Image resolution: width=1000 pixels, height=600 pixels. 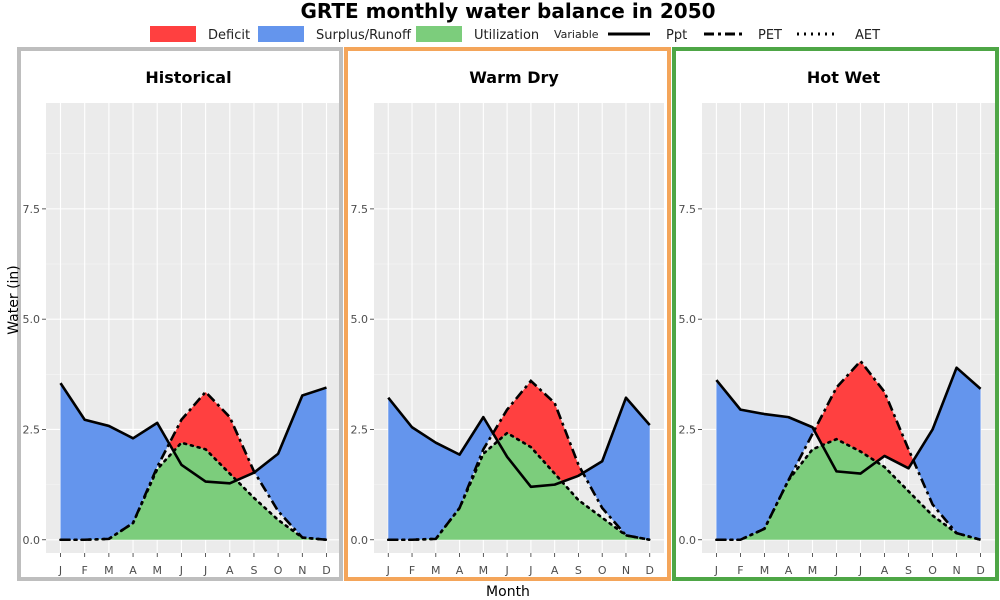 I want to click on x-tick-label-0-11: D, so click(x=326, y=570).